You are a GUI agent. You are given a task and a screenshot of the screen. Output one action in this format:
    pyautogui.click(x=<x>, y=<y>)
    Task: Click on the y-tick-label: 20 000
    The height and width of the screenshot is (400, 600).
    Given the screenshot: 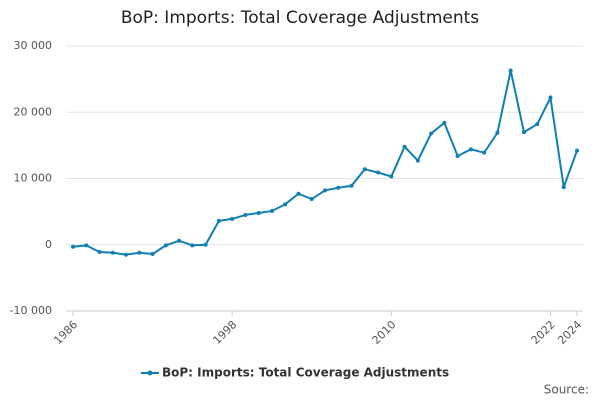 What is the action you would take?
    pyautogui.click(x=33, y=111)
    